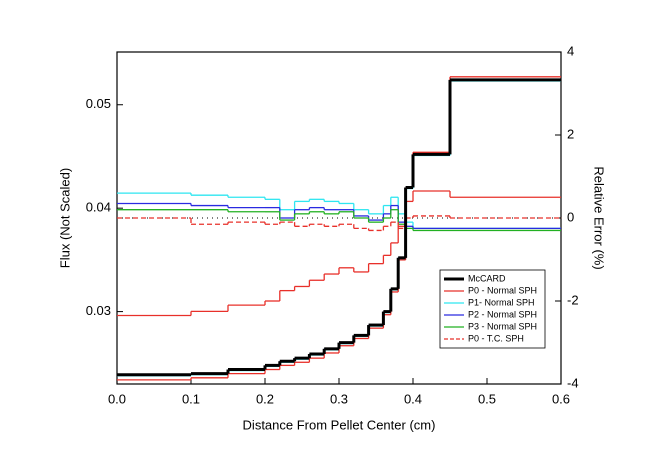  Describe the element at coordinates (570, 216) in the screenshot. I see `y2-tick-label: 0` at that location.